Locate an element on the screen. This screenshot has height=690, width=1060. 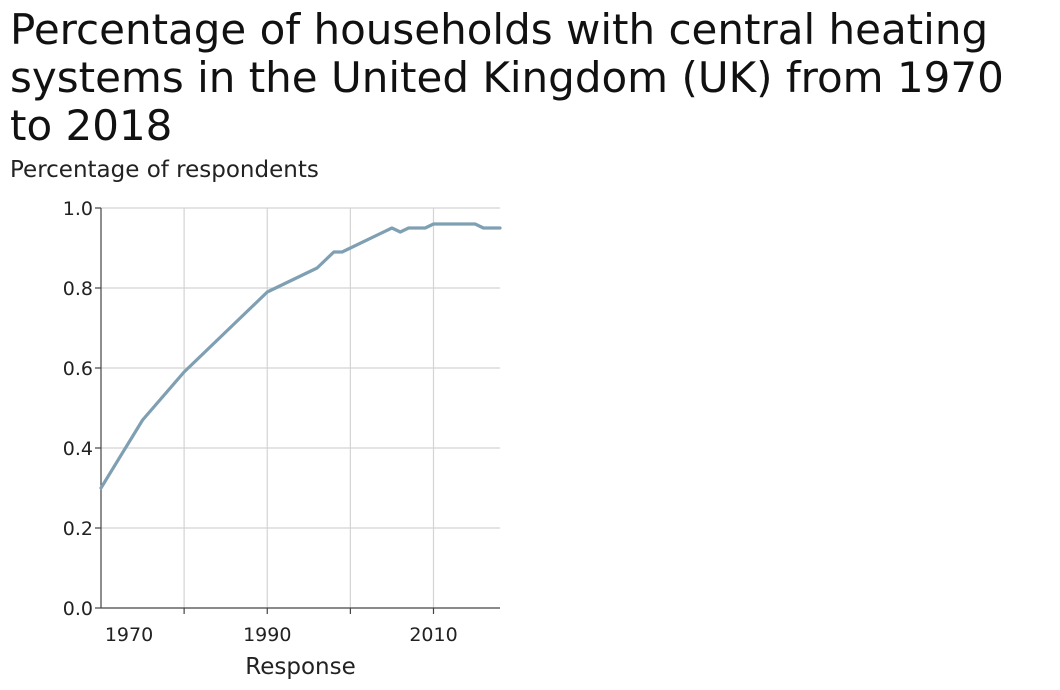
x-tick-label: 1990 is located at coordinates (267, 635).